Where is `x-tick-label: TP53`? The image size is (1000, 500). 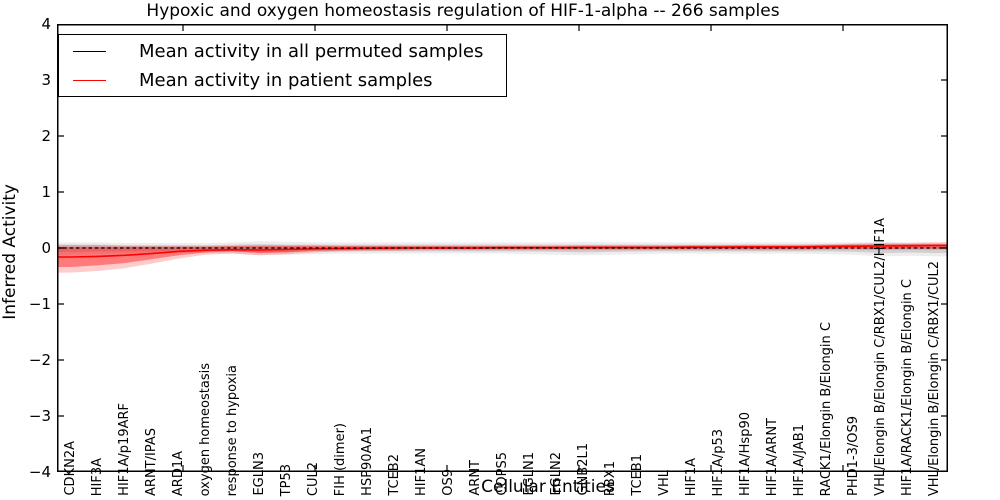 x-tick-label: TP53 is located at coordinates (286, 479).